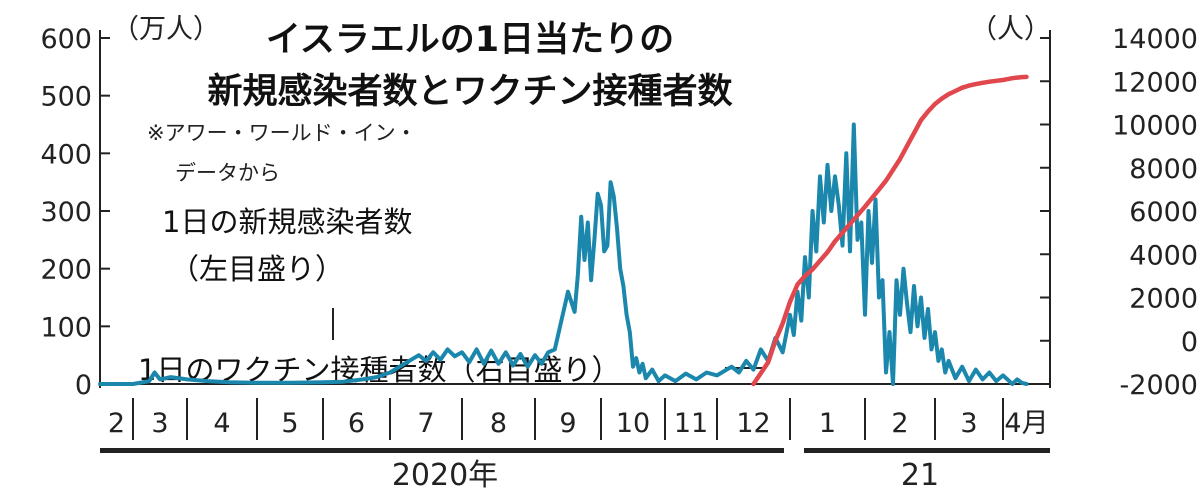 This screenshot has height=495, width=1200. What do you see at coordinates (470, 40) in the screenshot?
I see `chart-title-line-1: イスラエルの1日当たりの` at bounding box center [470, 40].